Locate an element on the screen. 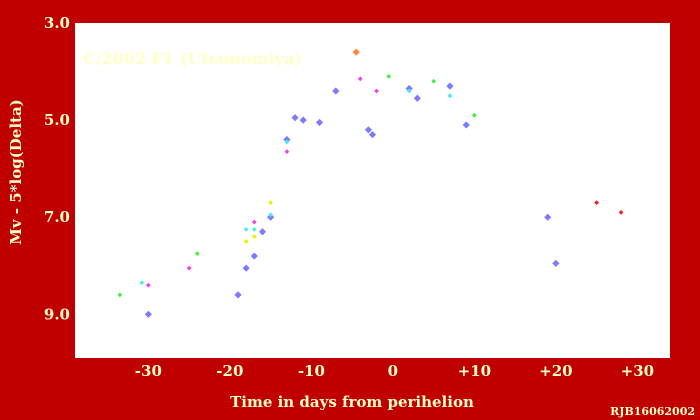 Image resolution: width=700 pixels, height=420 pixels. chart-title: C/2002 F1 (Utsunomiya) is located at coordinates (192, 58).